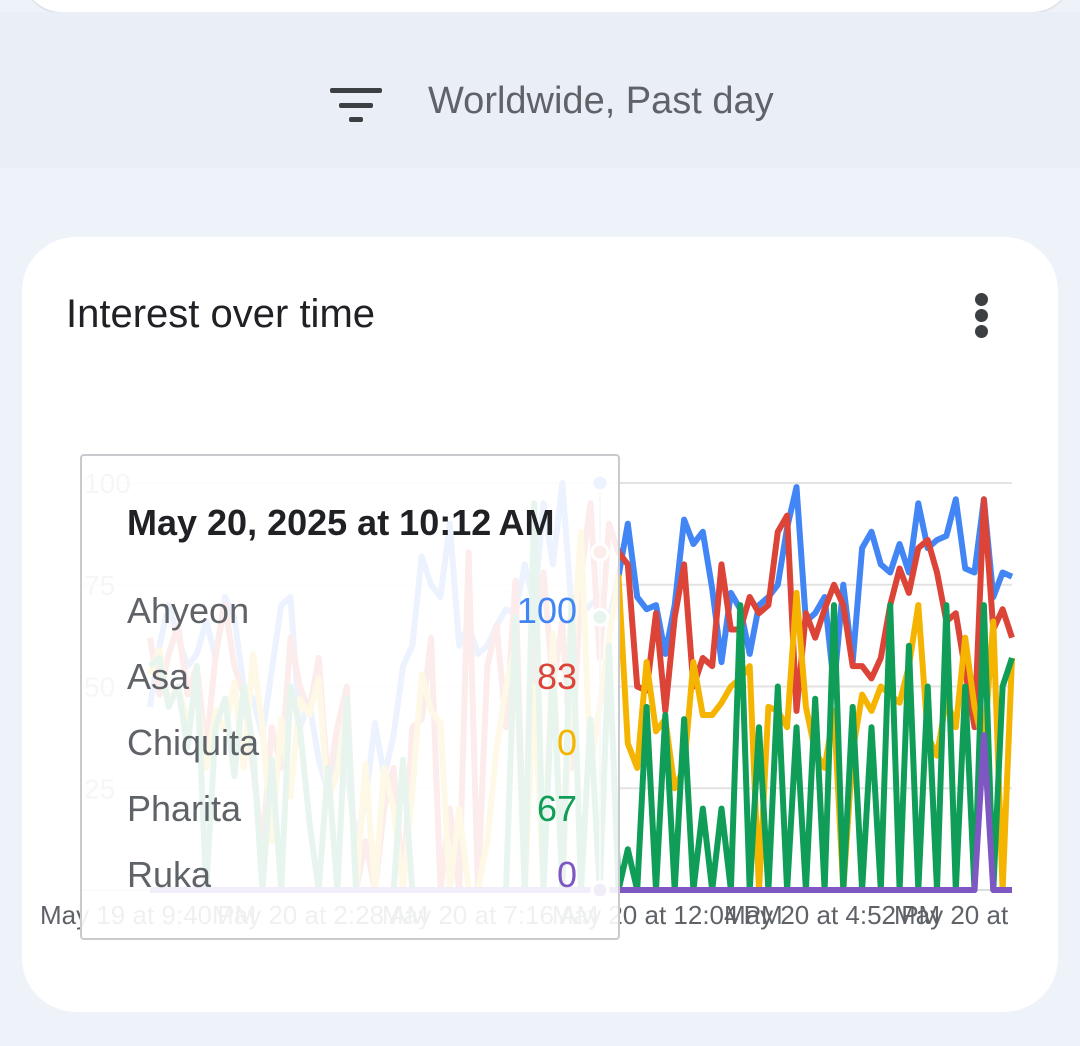 The width and height of the screenshot is (1080, 1046). What do you see at coordinates (221, 314) in the screenshot?
I see `card-title: Interest over time` at bounding box center [221, 314].